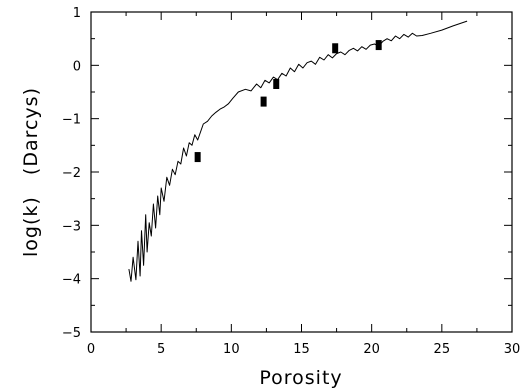  What do you see at coordinates (77, 13) in the screenshot?
I see `y-tick-label: 1` at bounding box center [77, 13].